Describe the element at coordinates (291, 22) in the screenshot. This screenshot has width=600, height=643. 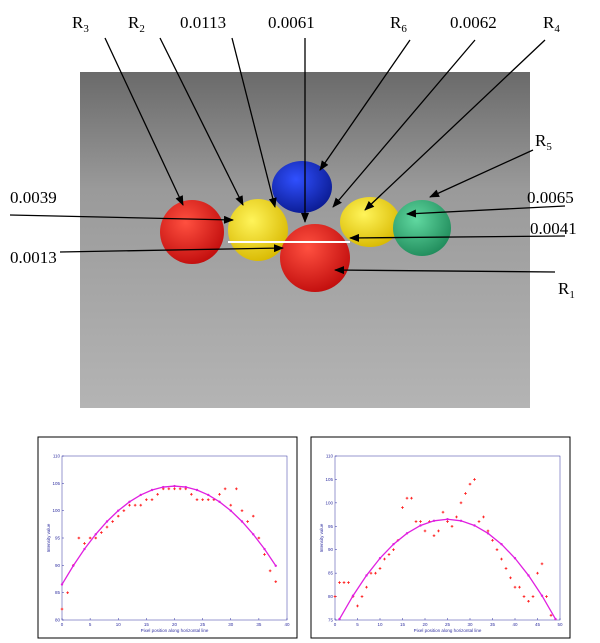
I see `label-text: 0.0061` at that location.